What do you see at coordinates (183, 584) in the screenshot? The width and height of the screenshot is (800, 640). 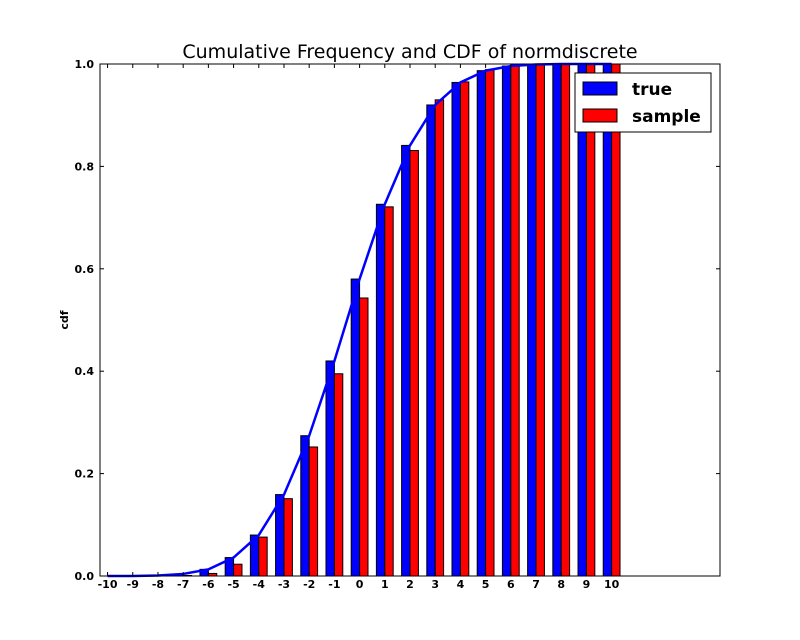 I see `x-tick-label: -7` at bounding box center [183, 584].